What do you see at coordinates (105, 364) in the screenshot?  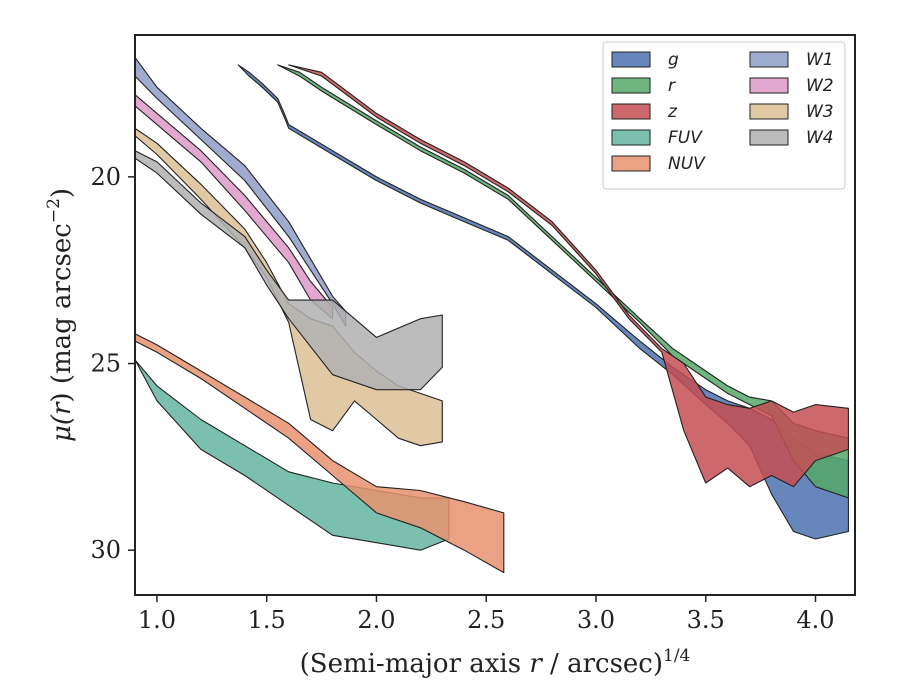 I see `y-tick-label: 25` at bounding box center [105, 364].